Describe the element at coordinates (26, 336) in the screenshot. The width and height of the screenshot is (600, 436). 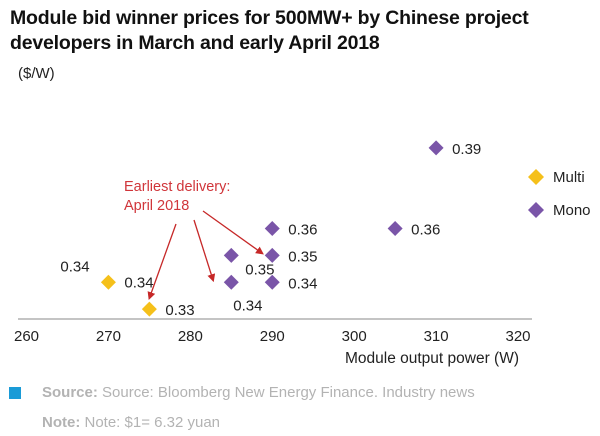
I see `x-tick-label-260: 260` at that location.